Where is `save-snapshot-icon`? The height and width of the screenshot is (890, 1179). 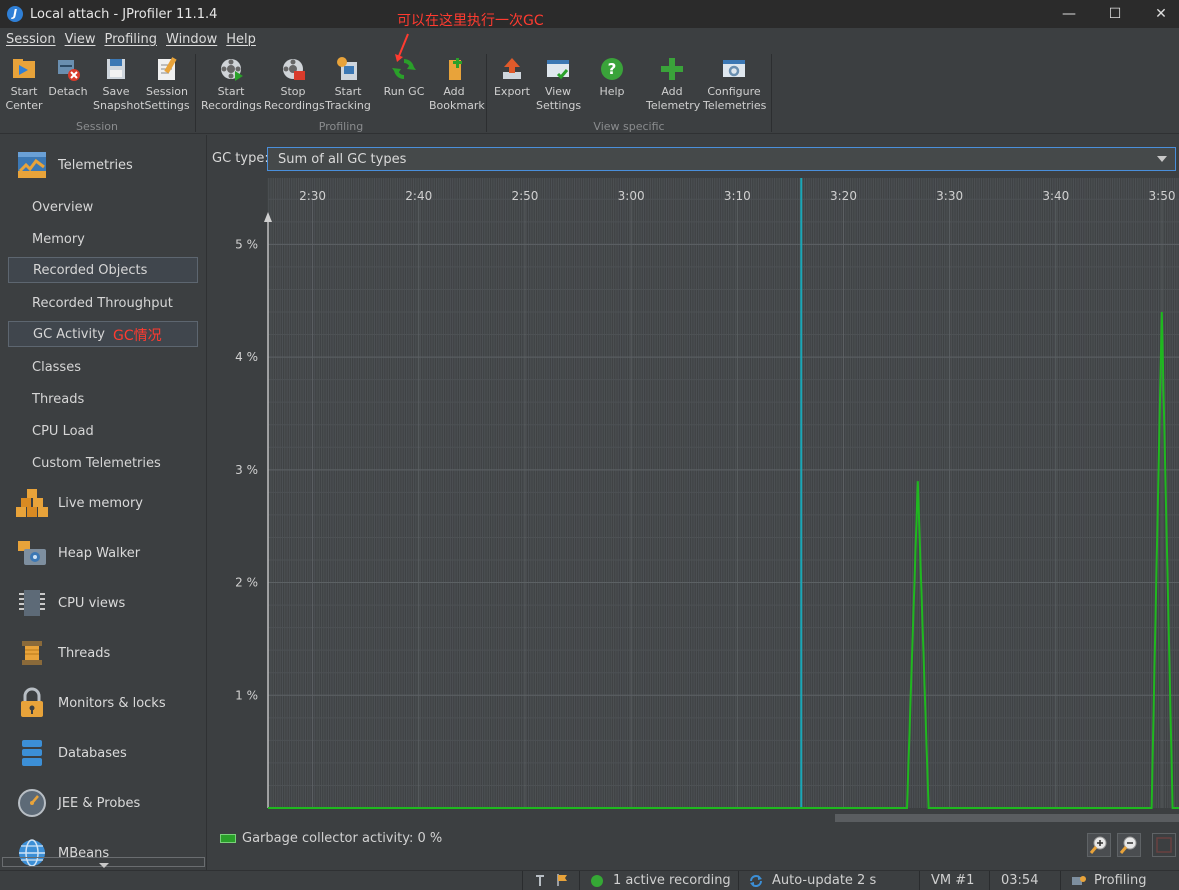 save-snapshot-icon is located at coordinates (116, 69).